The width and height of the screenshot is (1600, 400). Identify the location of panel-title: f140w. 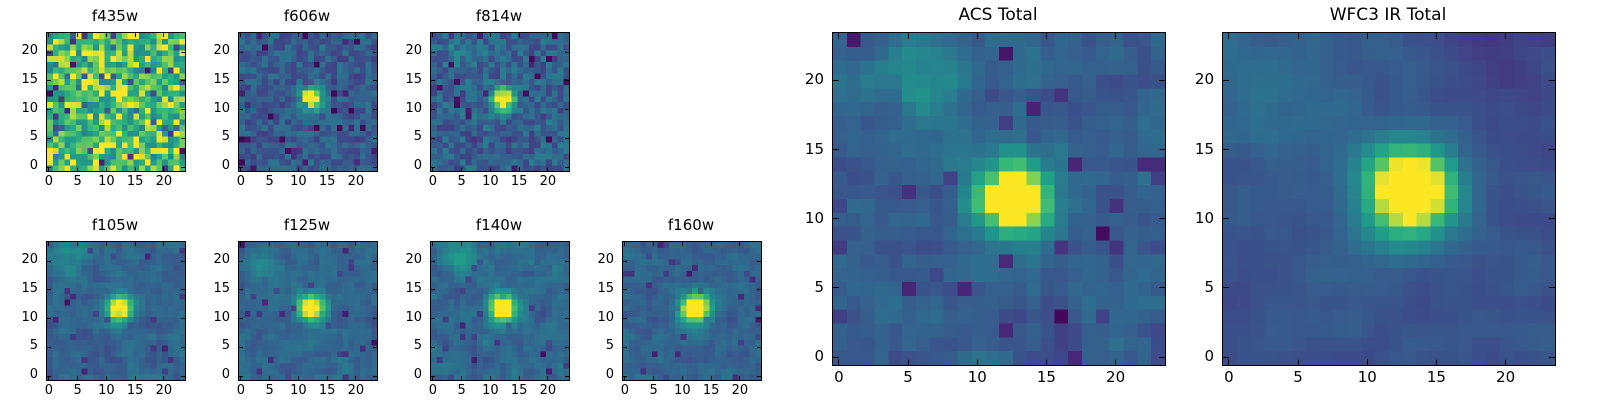
(499, 225).